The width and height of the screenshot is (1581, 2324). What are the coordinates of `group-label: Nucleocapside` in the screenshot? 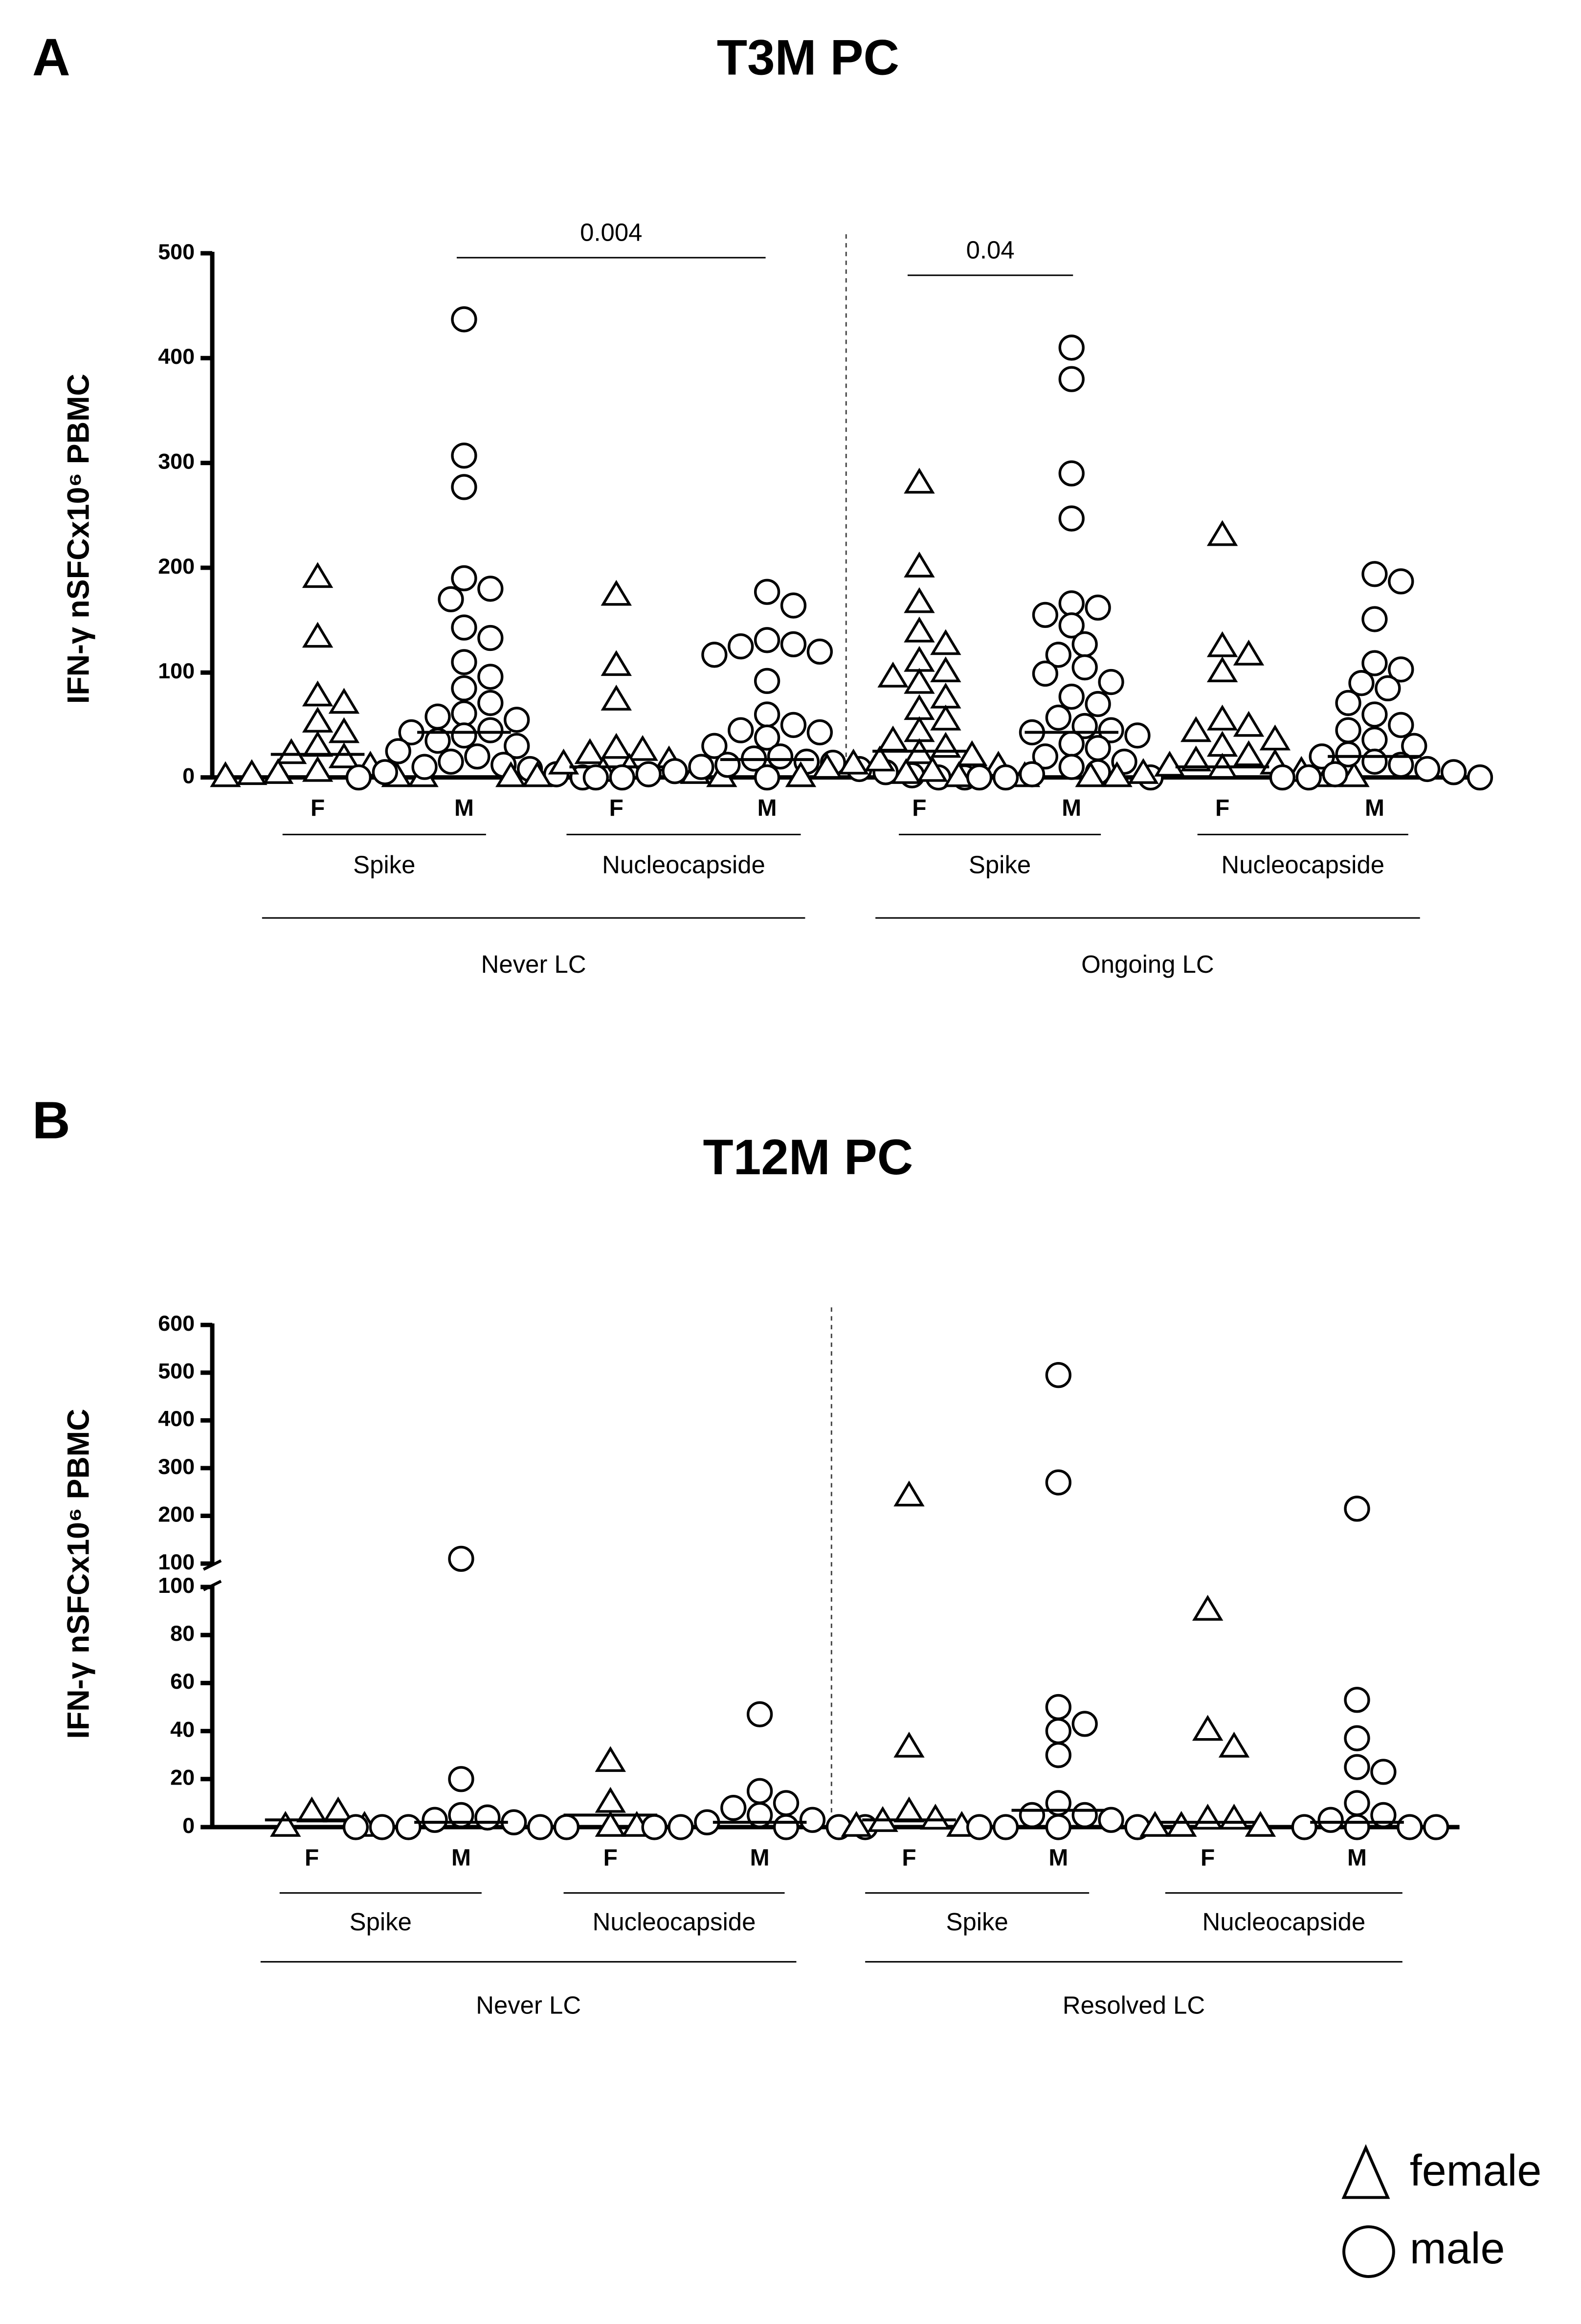 It's located at (674, 1922).